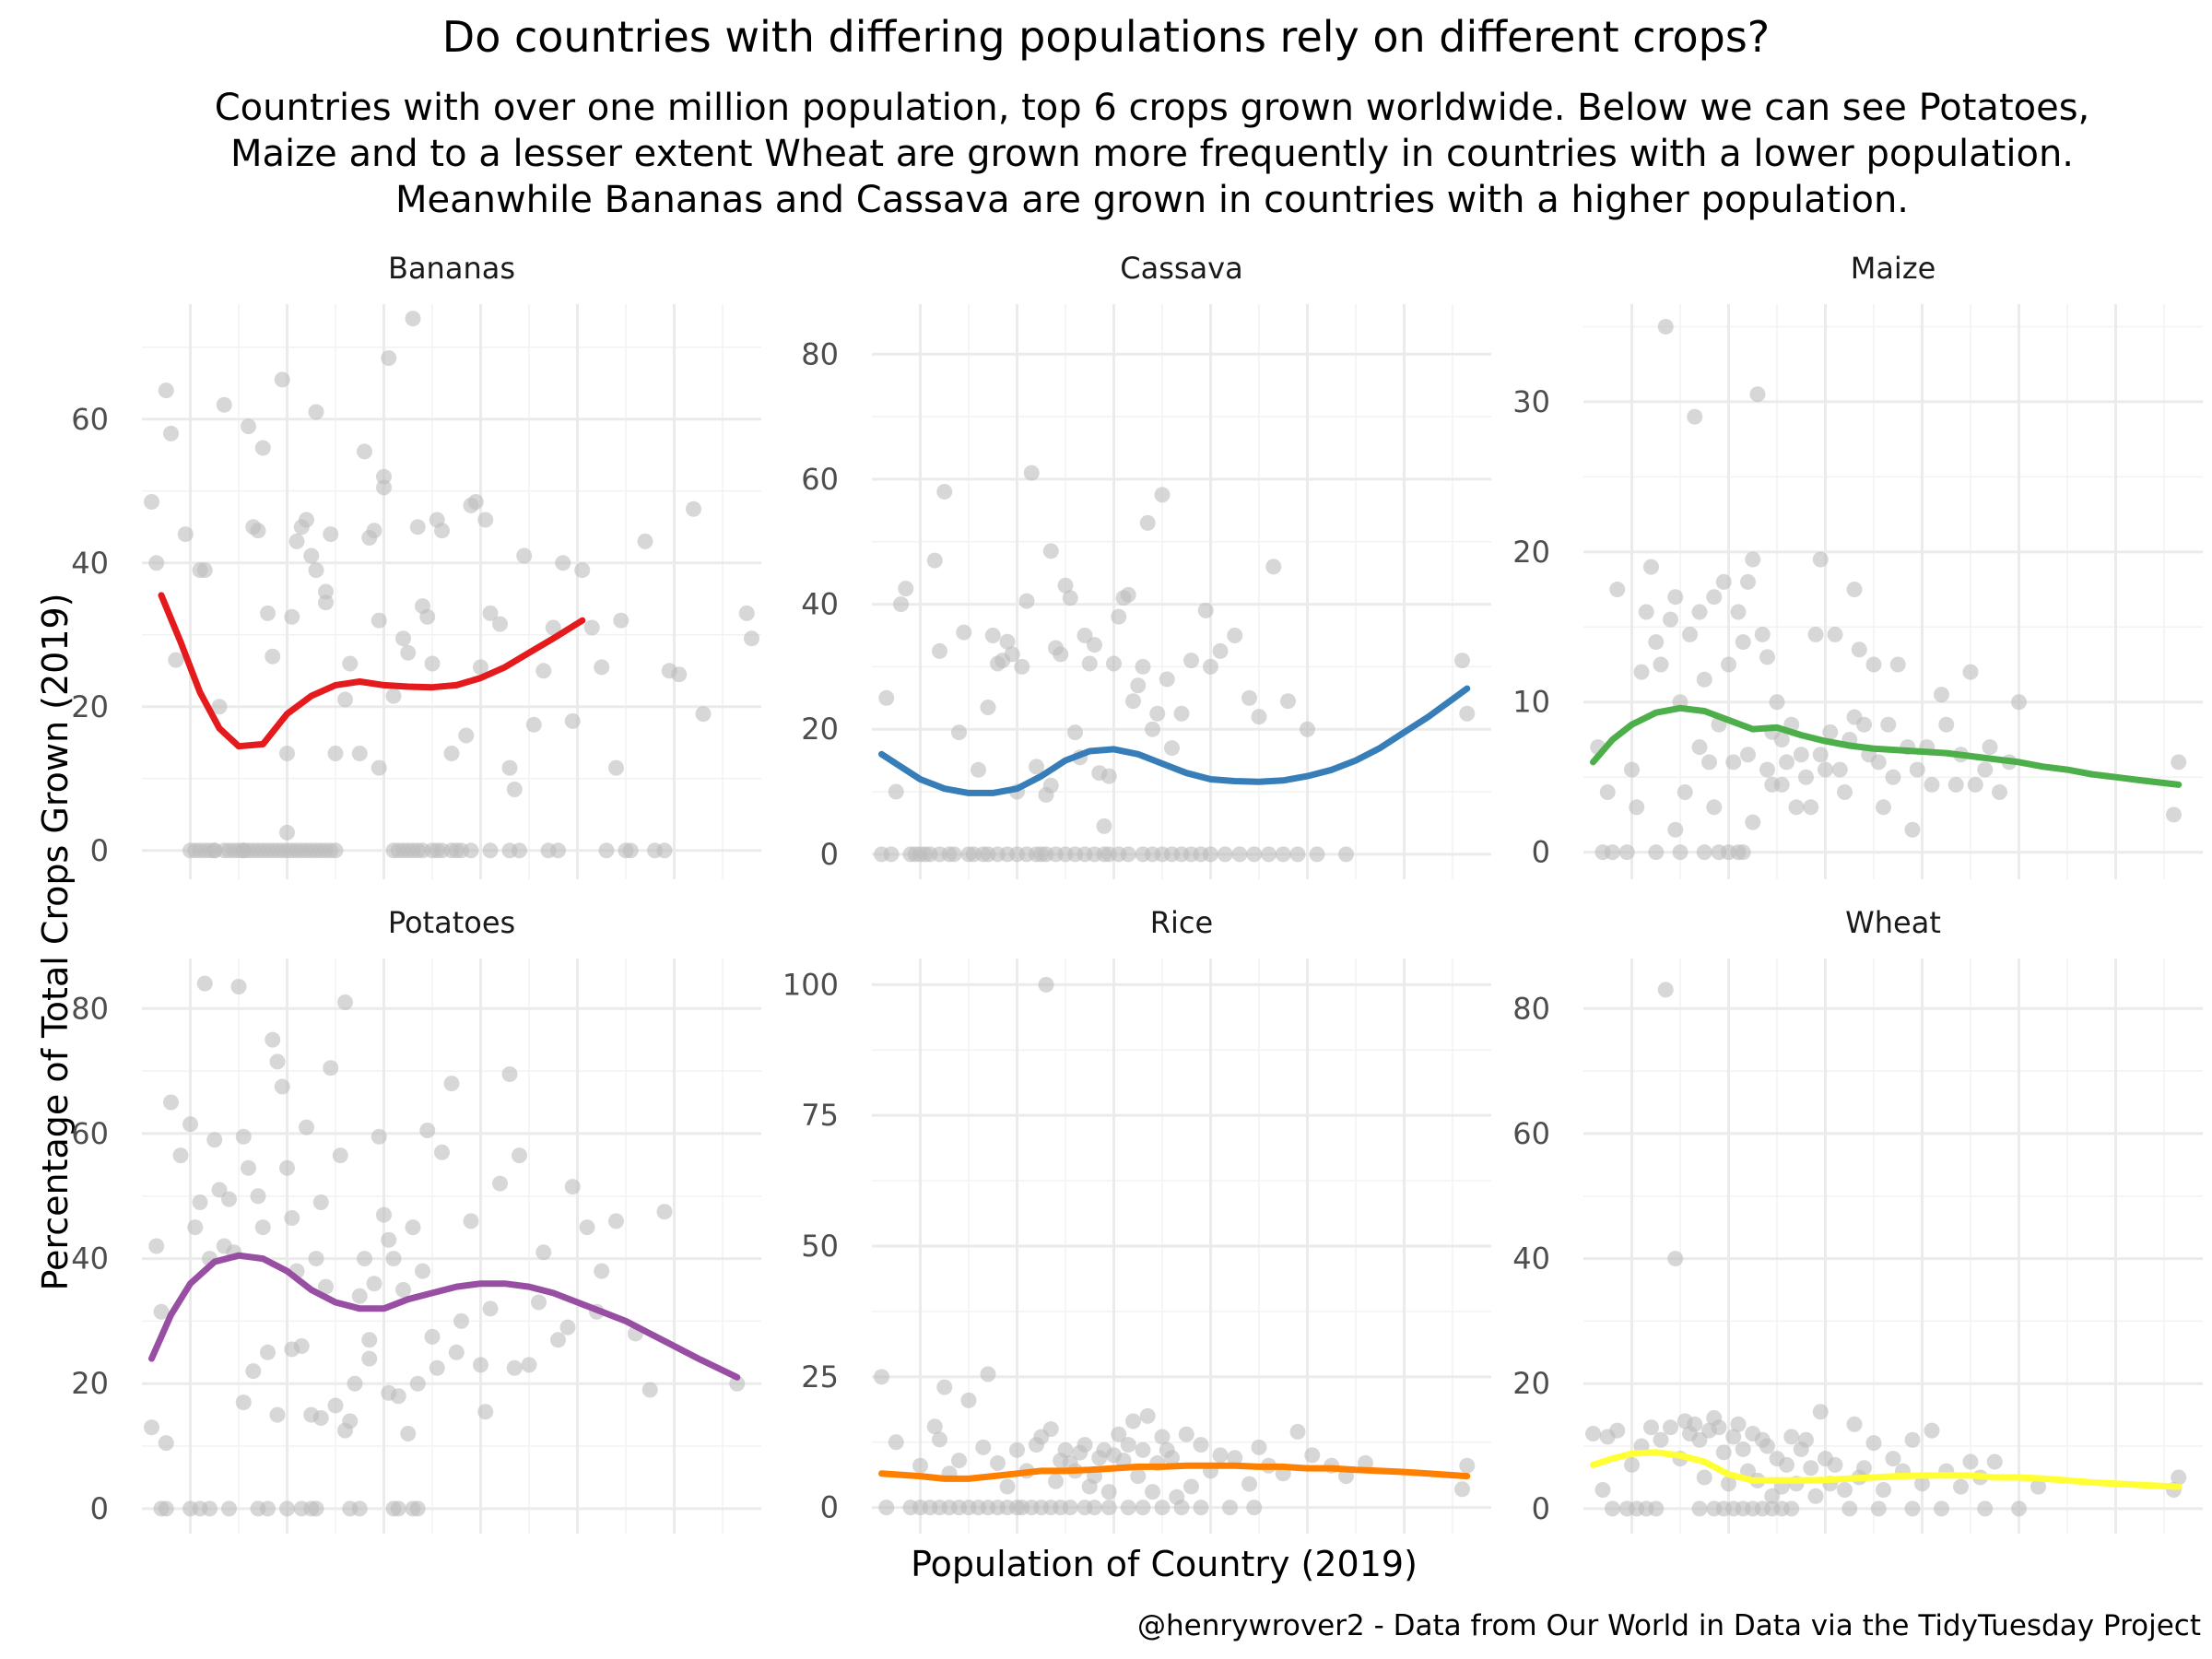 Image resolution: width=2212 pixels, height=1659 pixels. I want to click on y-tick-label: 40, so click(1531, 1259).